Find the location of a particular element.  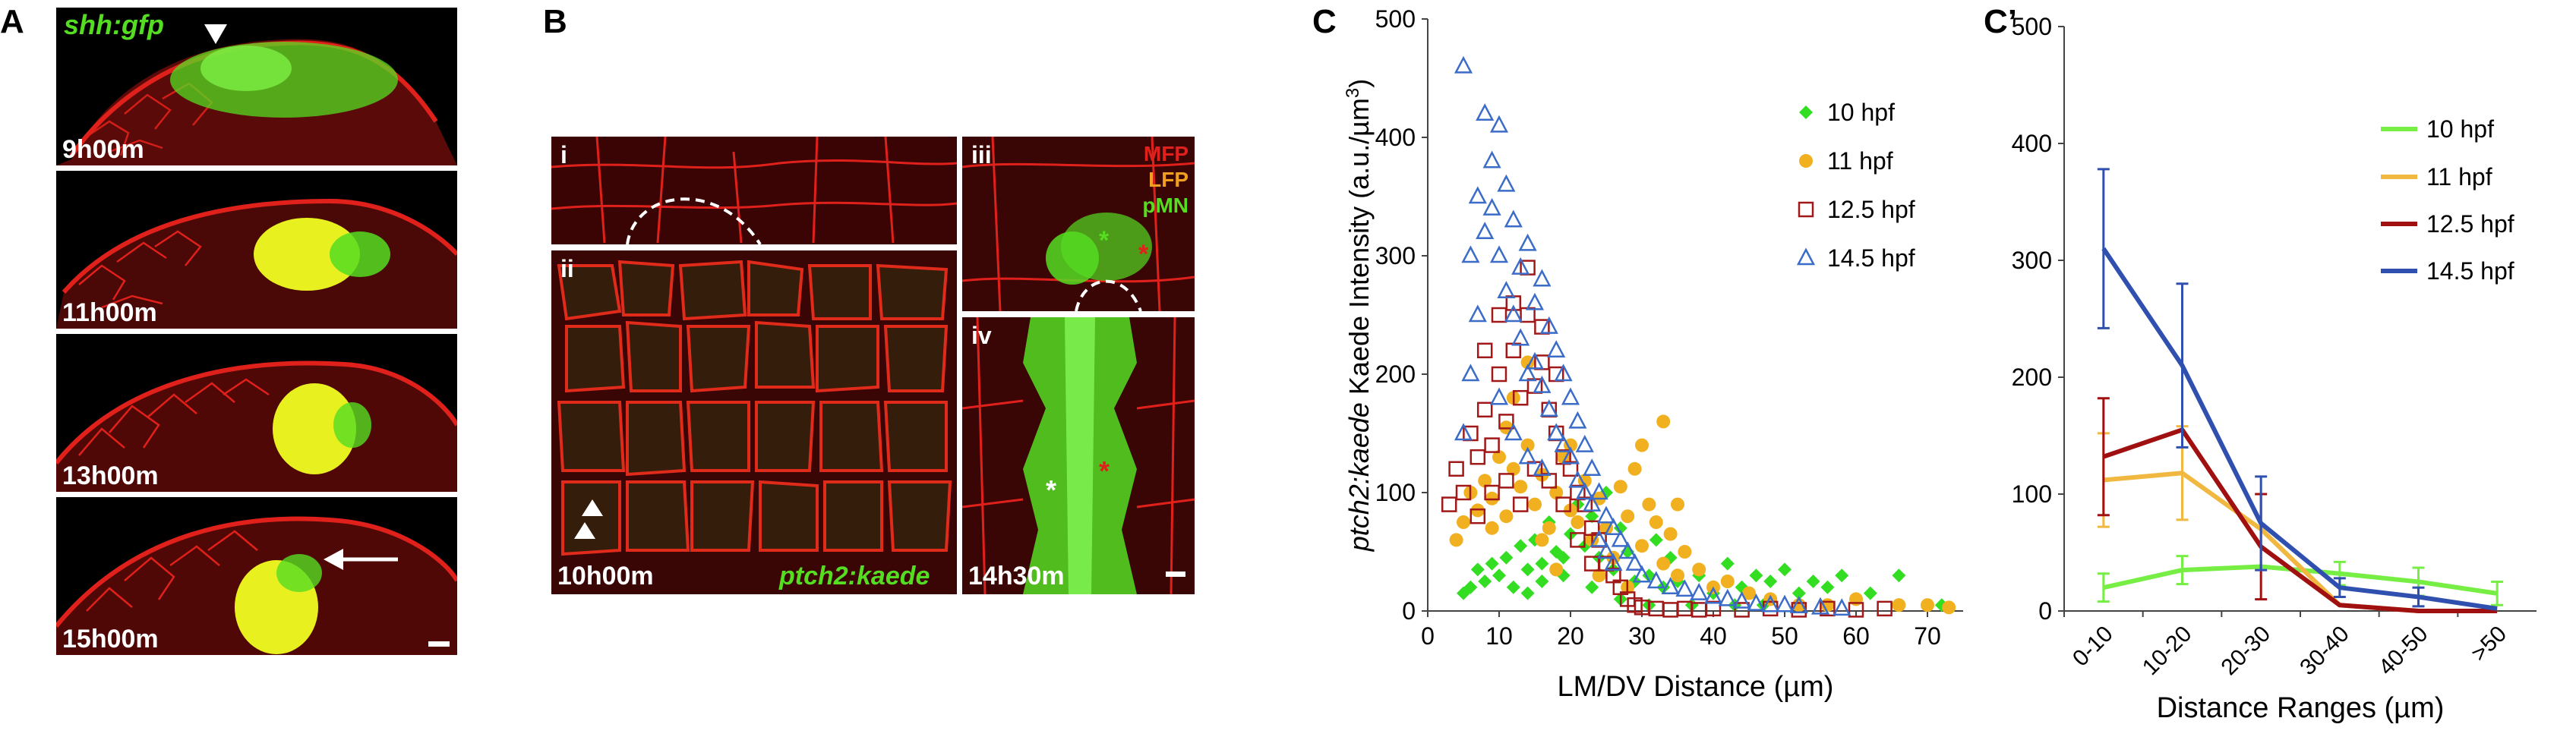

legend-mfp: MFP is located at coordinates (1166, 153).